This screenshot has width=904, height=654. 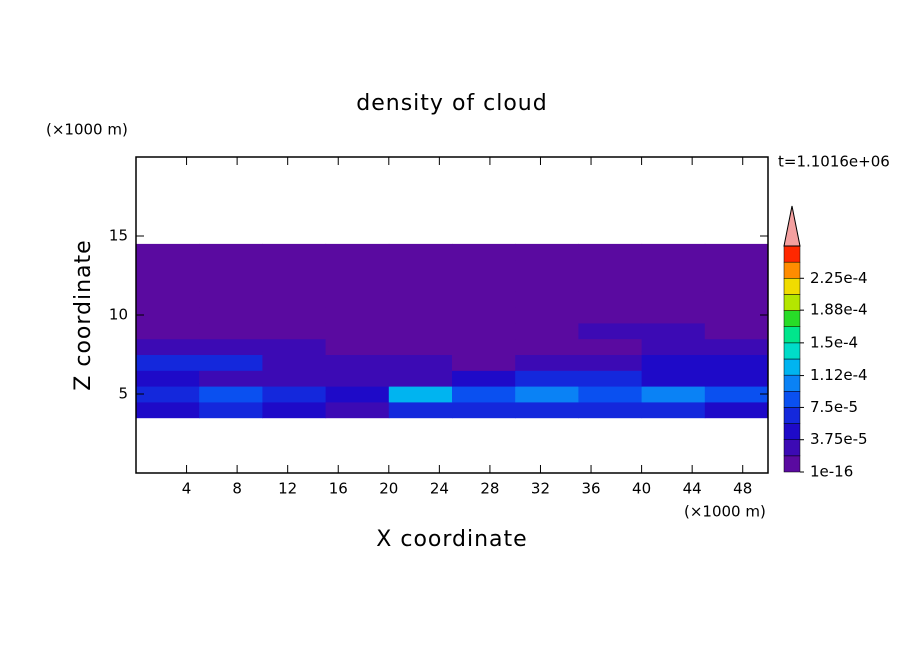 I want to click on colorbar-label: 2.25e-4, so click(x=839, y=278).